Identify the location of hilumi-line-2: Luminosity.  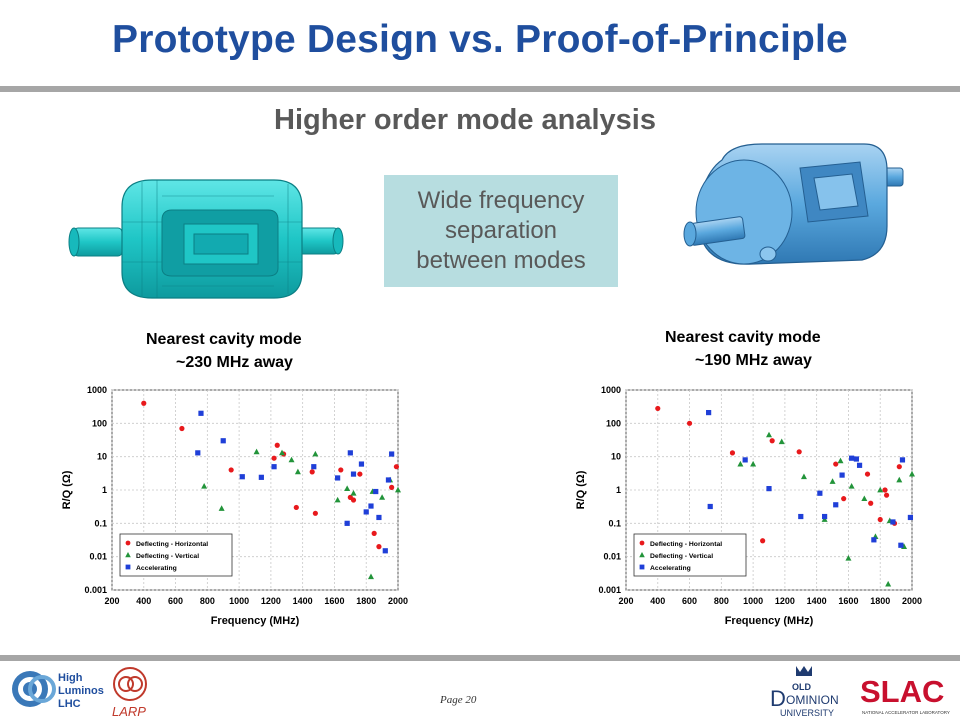
(81, 691).